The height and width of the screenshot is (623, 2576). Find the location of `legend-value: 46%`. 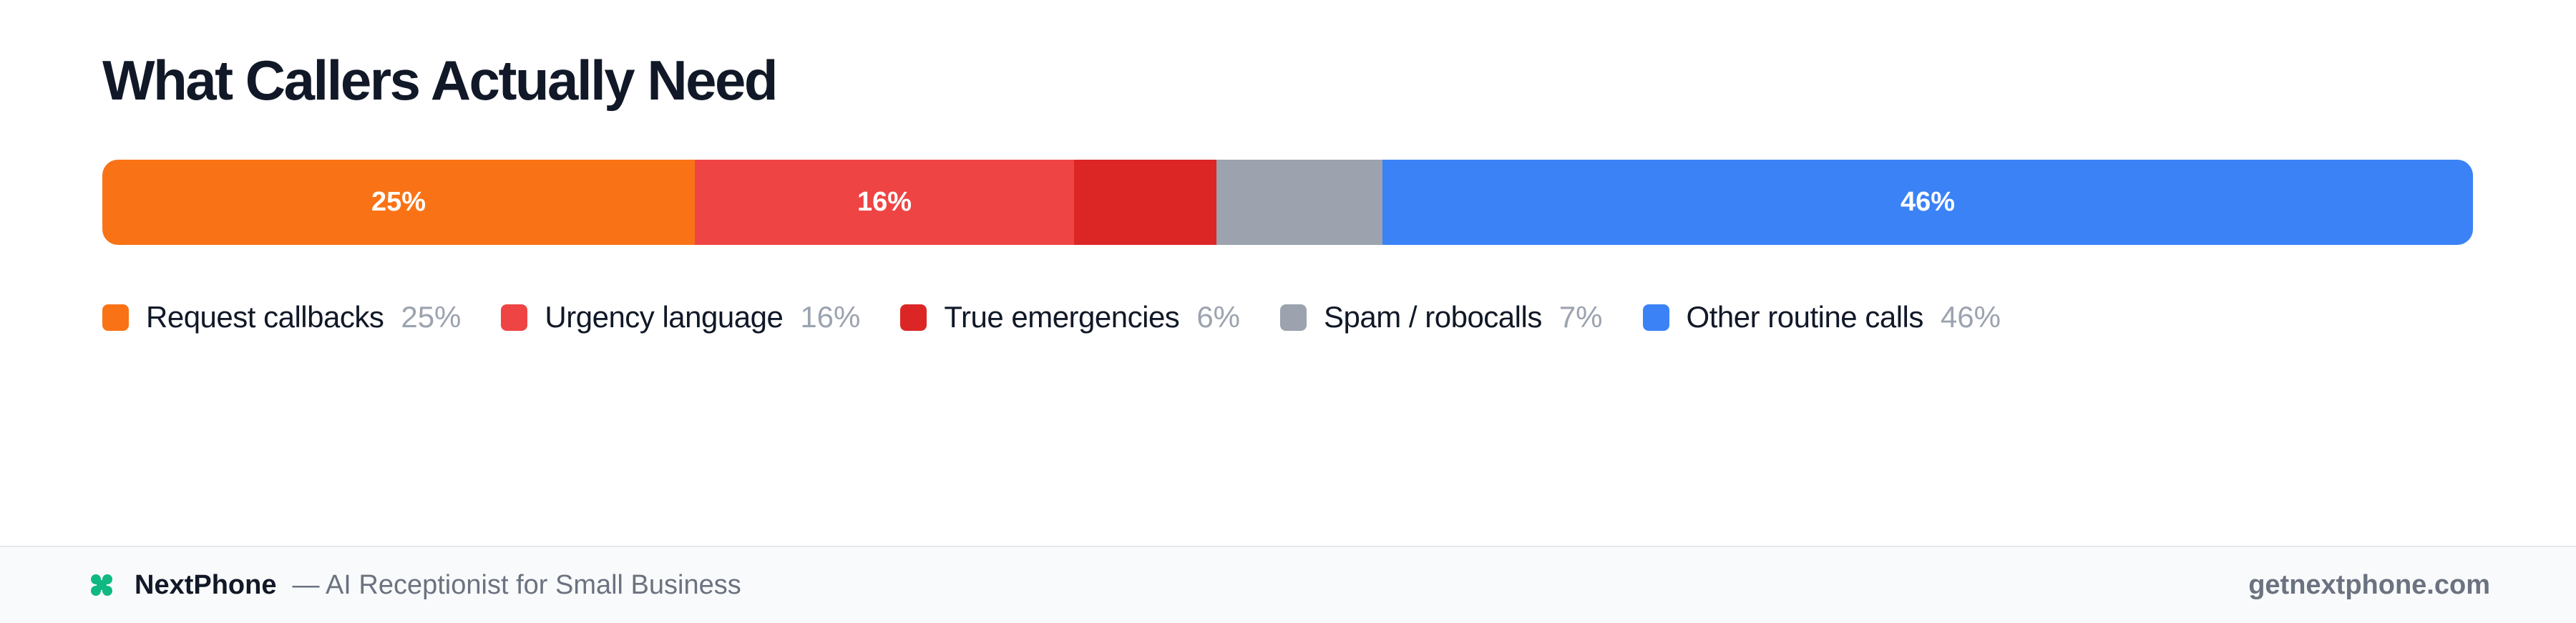

legend-value: 46% is located at coordinates (1970, 317).